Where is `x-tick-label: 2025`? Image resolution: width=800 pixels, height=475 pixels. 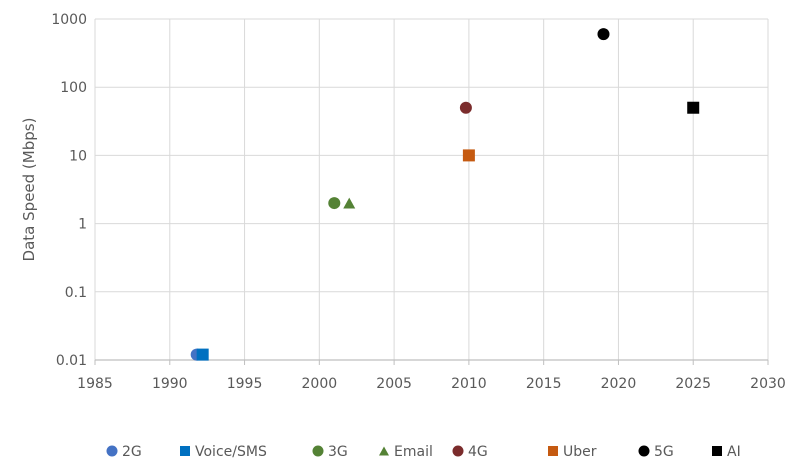 x-tick-label: 2025 is located at coordinates (693, 384).